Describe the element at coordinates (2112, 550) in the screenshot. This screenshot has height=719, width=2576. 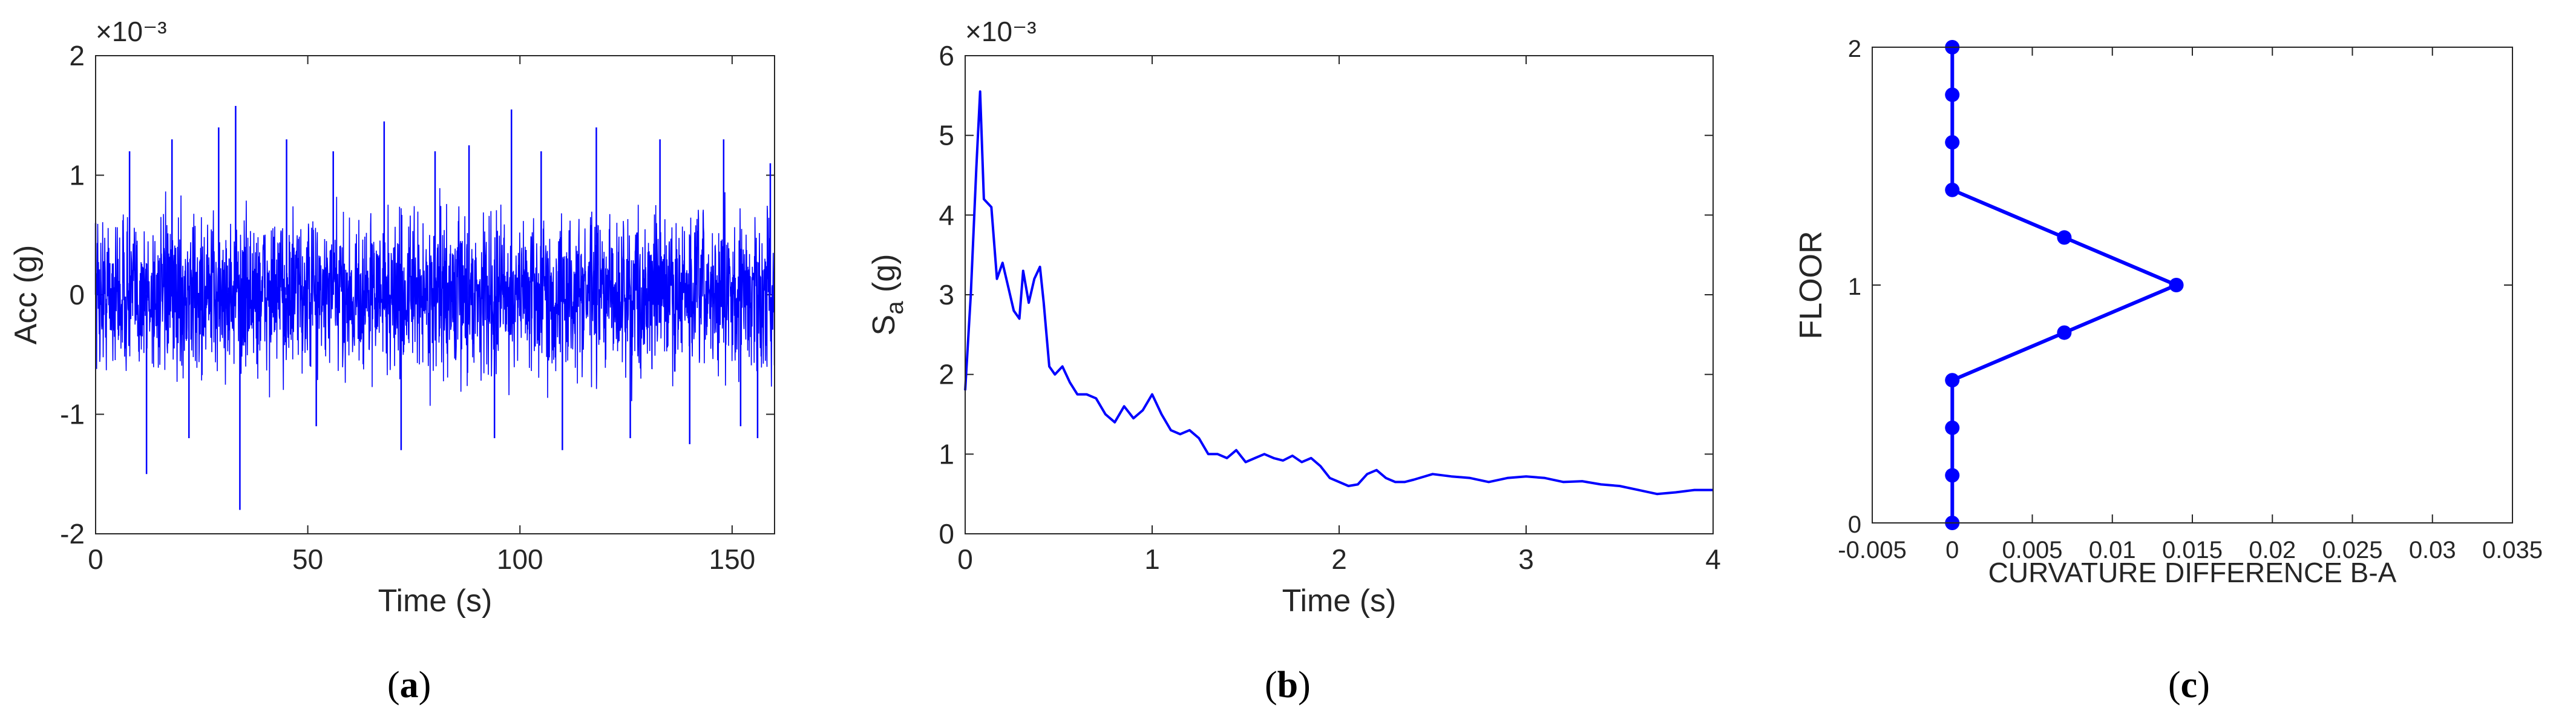
I see `panel-c-xtick-label: 0.01` at that location.